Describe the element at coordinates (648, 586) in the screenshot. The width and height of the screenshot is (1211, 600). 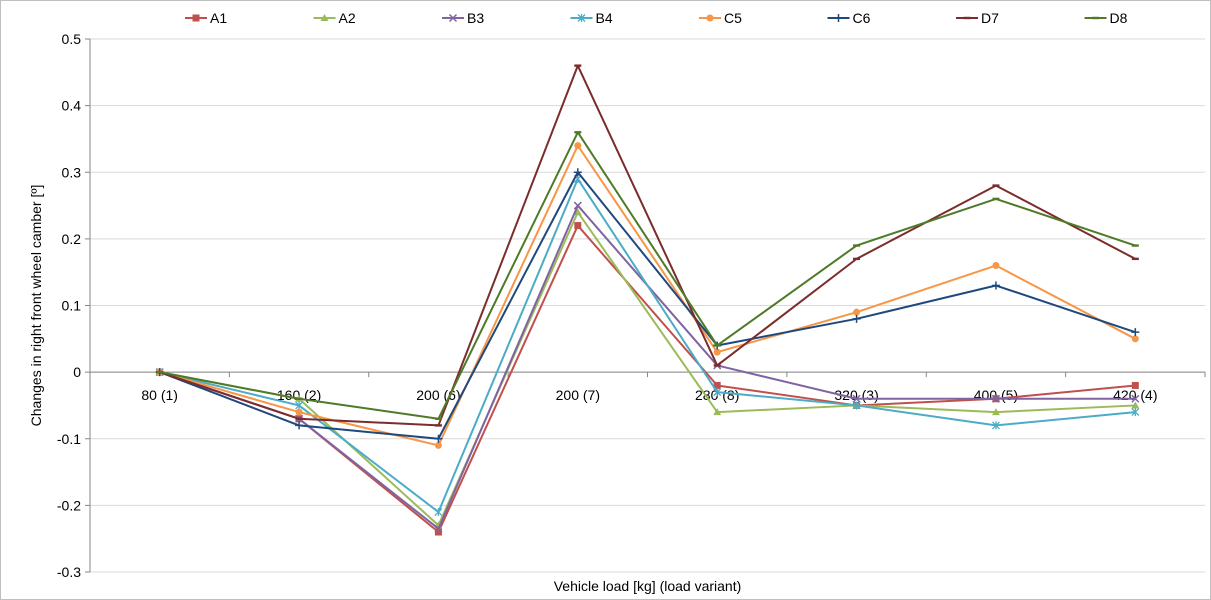
I see `x-axis-title: Vehicle load [kg] (load variant)` at that location.